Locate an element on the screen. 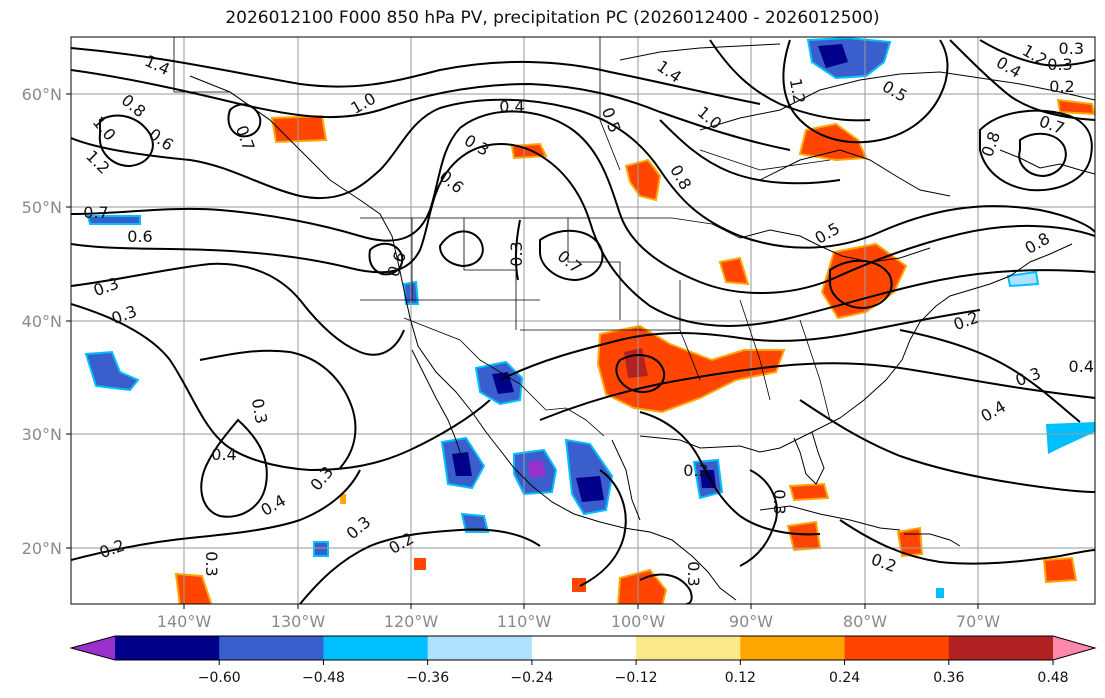  contour-label: 0.6 is located at coordinates (139, 236).